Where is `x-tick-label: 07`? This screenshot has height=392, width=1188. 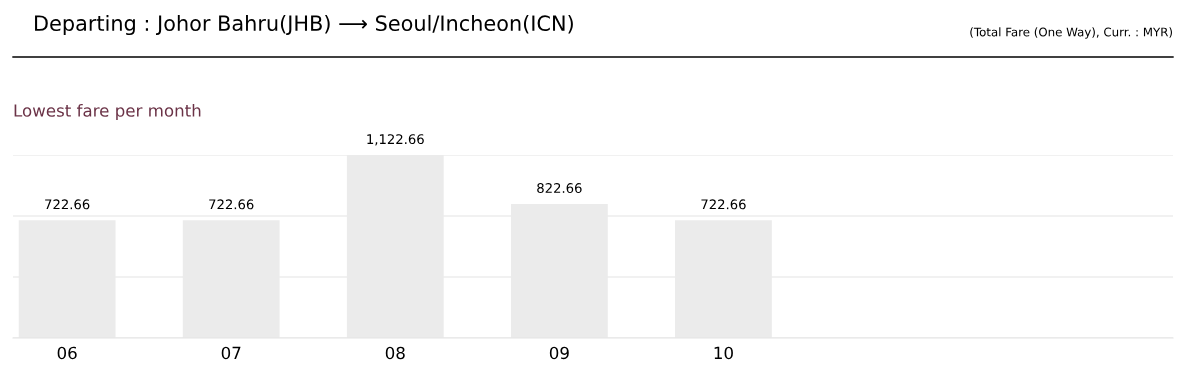
x-tick-label: 07 is located at coordinates (231, 353).